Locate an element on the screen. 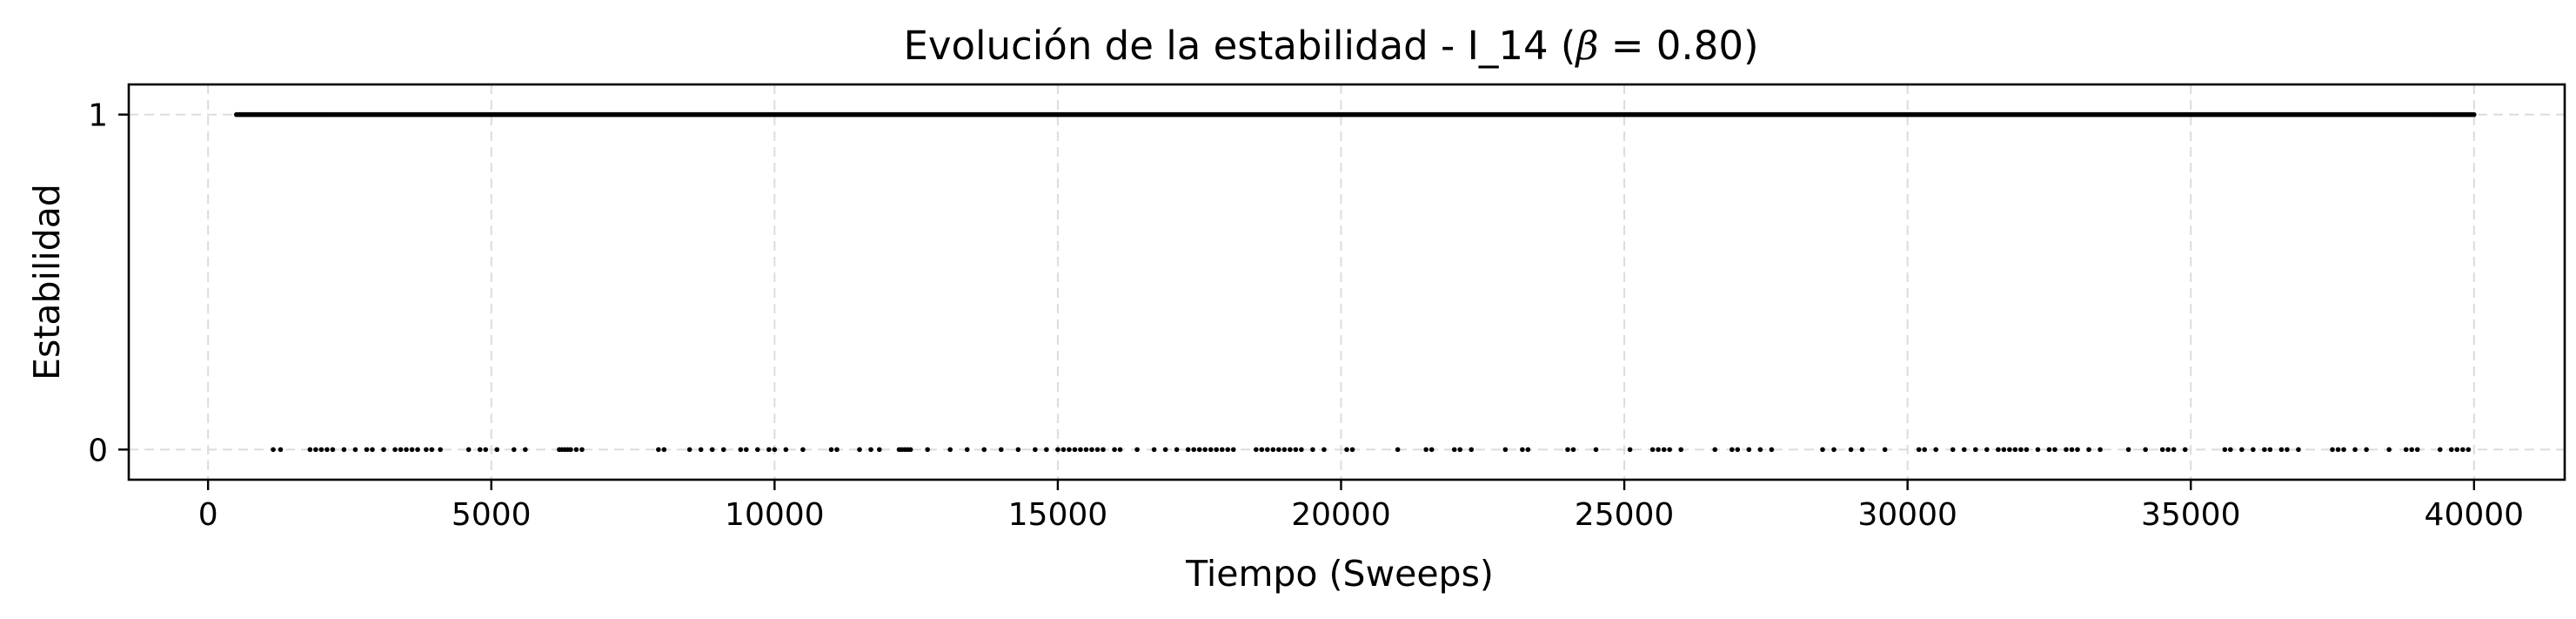 This screenshot has width=2576, height=619. x-tick-label-2: 10000 is located at coordinates (775, 515).